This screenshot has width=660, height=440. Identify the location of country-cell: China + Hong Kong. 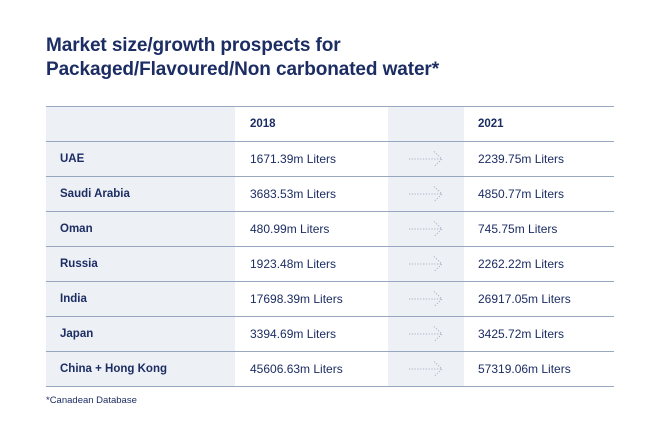
(114, 369).